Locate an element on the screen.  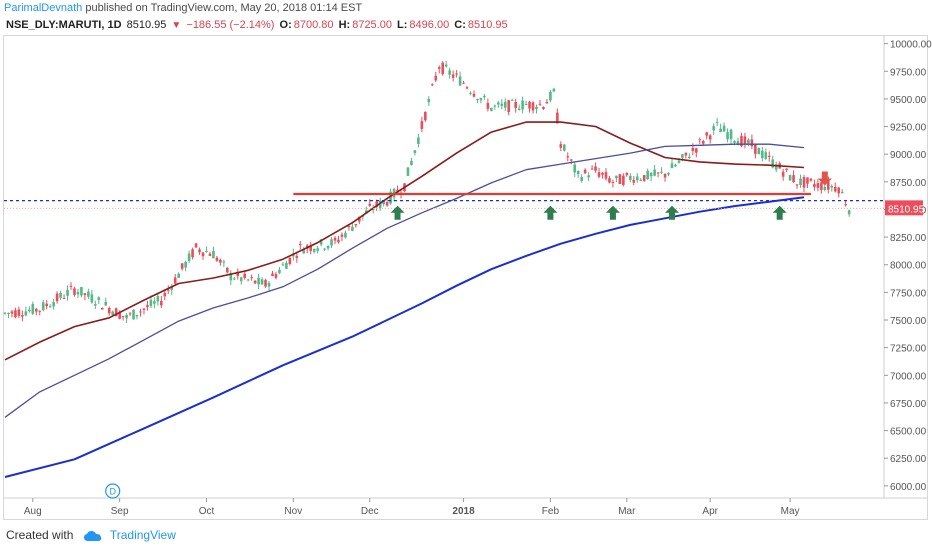
y-tick-label: 8000.00 is located at coordinates (908, 266).